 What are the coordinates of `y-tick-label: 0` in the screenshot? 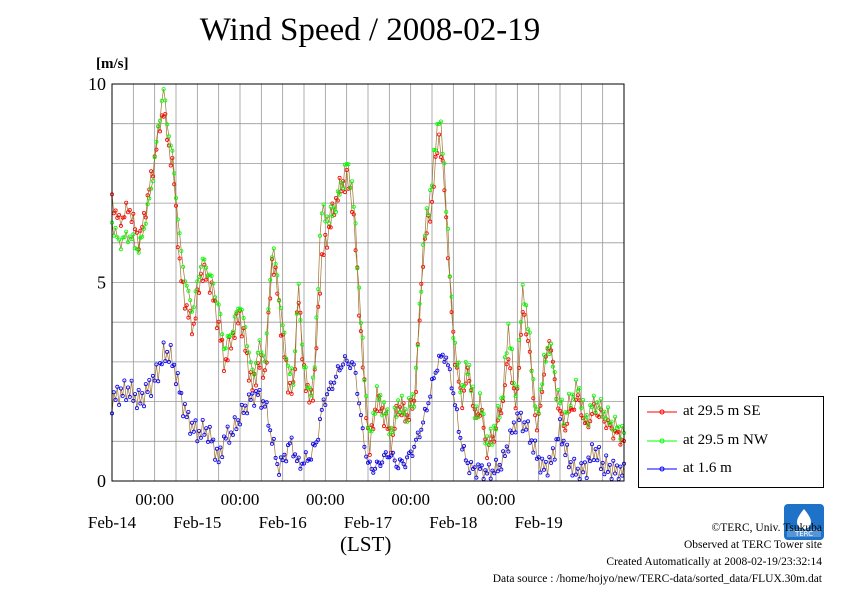 It's located at (101, 481).